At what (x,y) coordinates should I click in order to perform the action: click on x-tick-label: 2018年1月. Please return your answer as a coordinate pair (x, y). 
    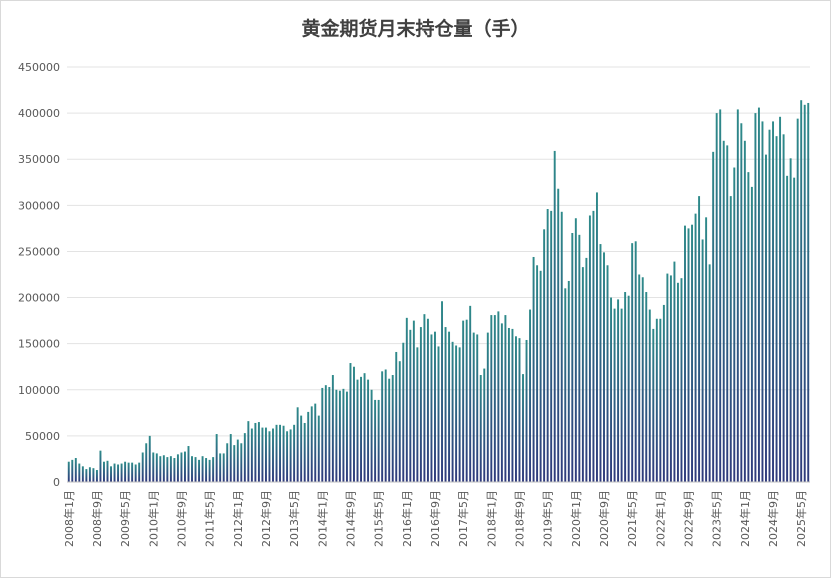
    Looking at the image, I should click on (491, 518).